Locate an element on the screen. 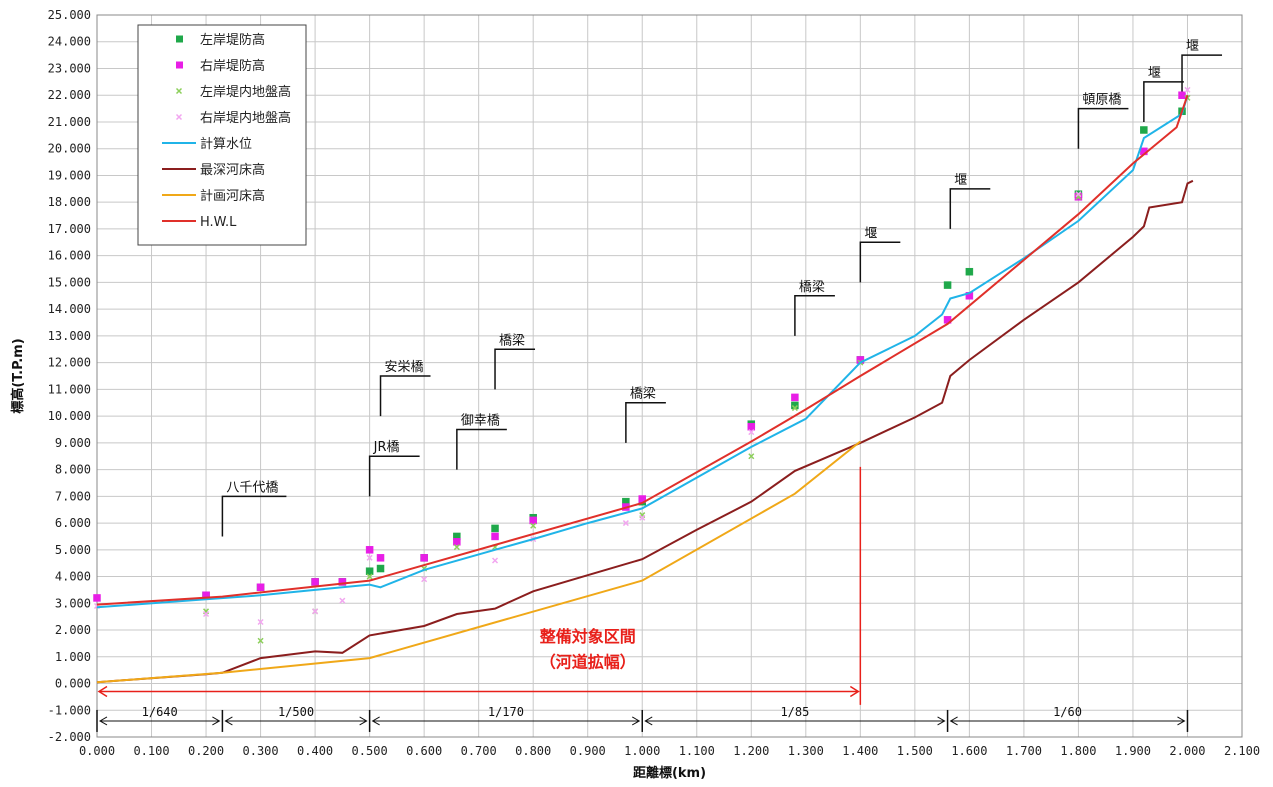 The height and width of the screenshot is (787, 1273). y-tick-label: 15.000 is located at coordinates (69, 282).